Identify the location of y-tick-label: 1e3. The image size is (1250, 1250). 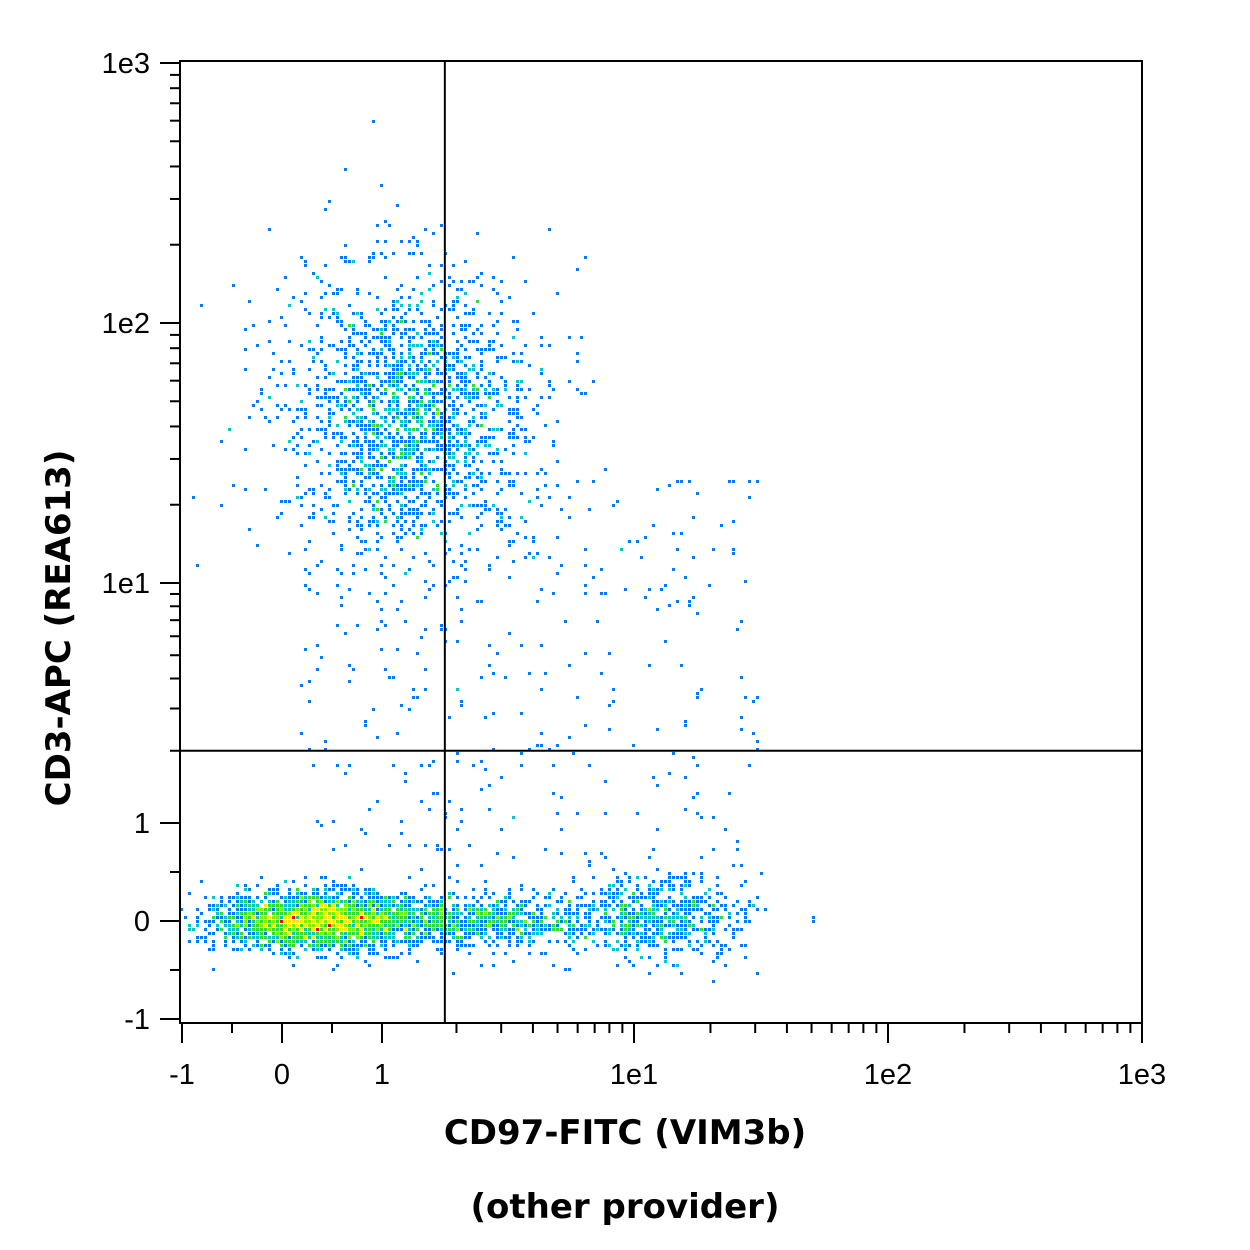
(126, 64).